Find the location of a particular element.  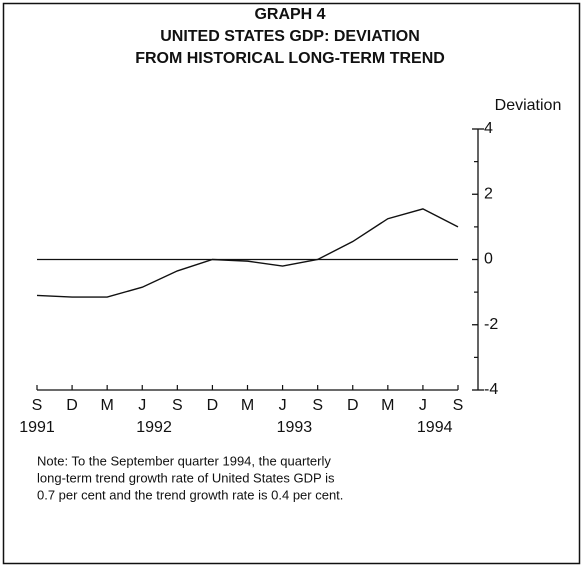

data-line is located at coordinates (247, 253).